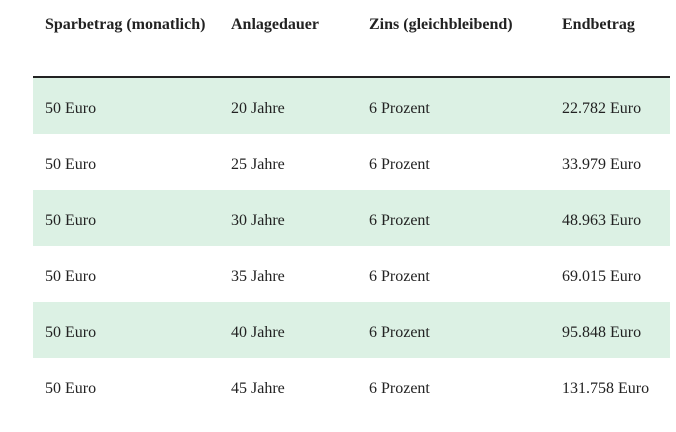  Describe the element at coordinates (351, 162) in the screenshot. I see `table-row: 50 Euro 25 Jahre 6 Prozent 33.979 Euro` at that location.